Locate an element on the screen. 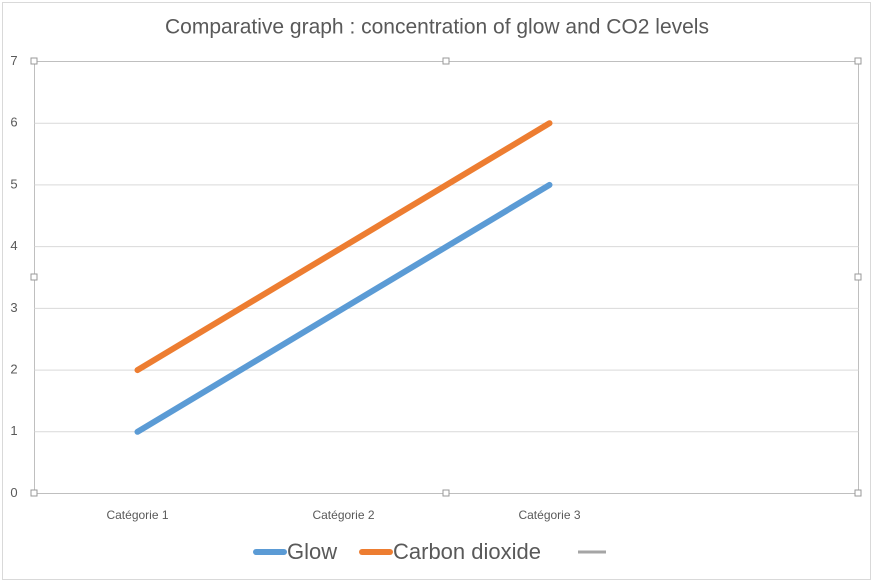 This screenshot has width=874, height=584. y-tick-label: 0 is located at coordinates (13, 492).